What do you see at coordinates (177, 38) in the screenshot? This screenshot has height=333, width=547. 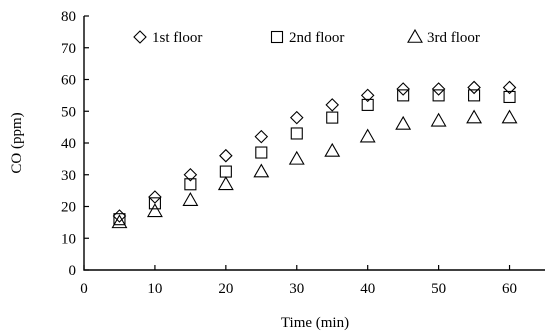 I see `legend-label: 1st floor` at bounding box center [177, 38].